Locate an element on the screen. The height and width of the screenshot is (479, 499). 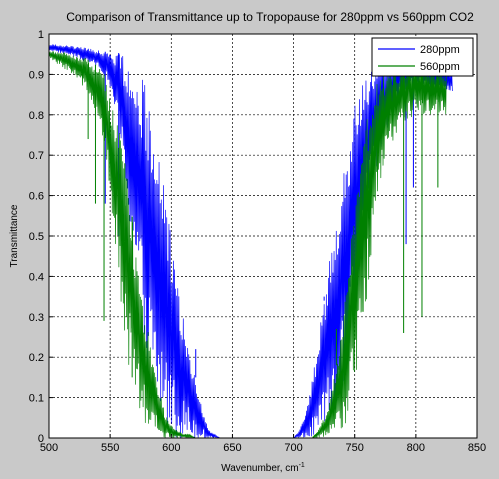
x-tick-label: 550 is located at coordinates (110, 448).